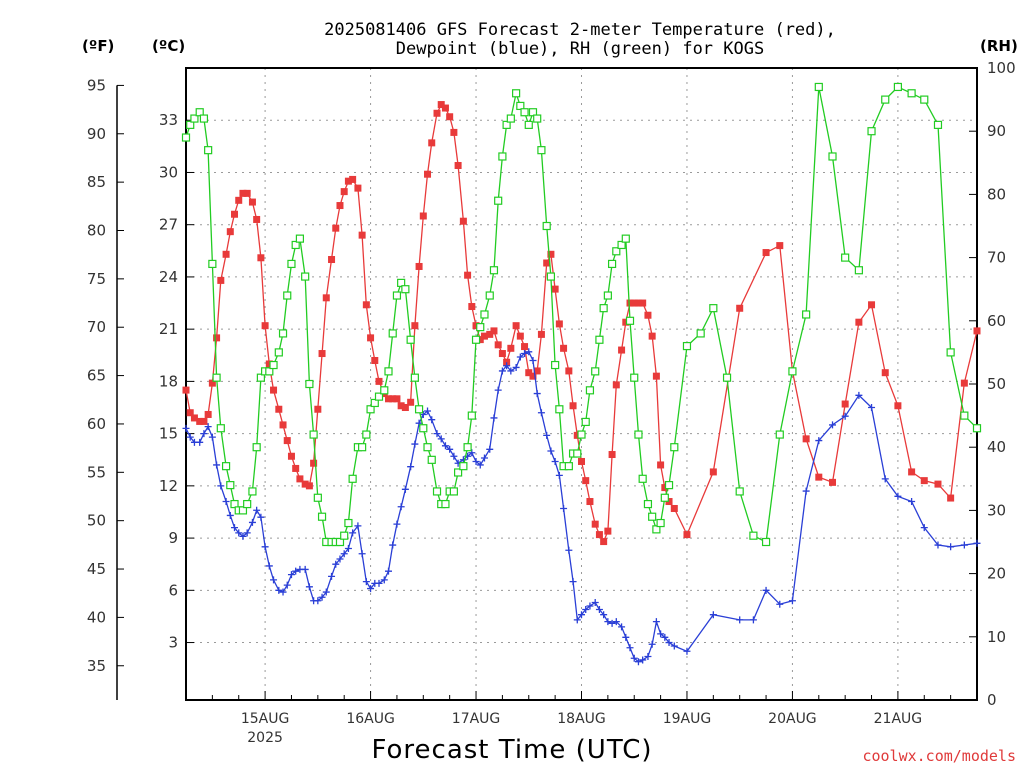 The image size is (1024, 768). Describe the element at coordinates (173, 643) in the screenshot. I see `celsius-tick-label: 3` at that location.